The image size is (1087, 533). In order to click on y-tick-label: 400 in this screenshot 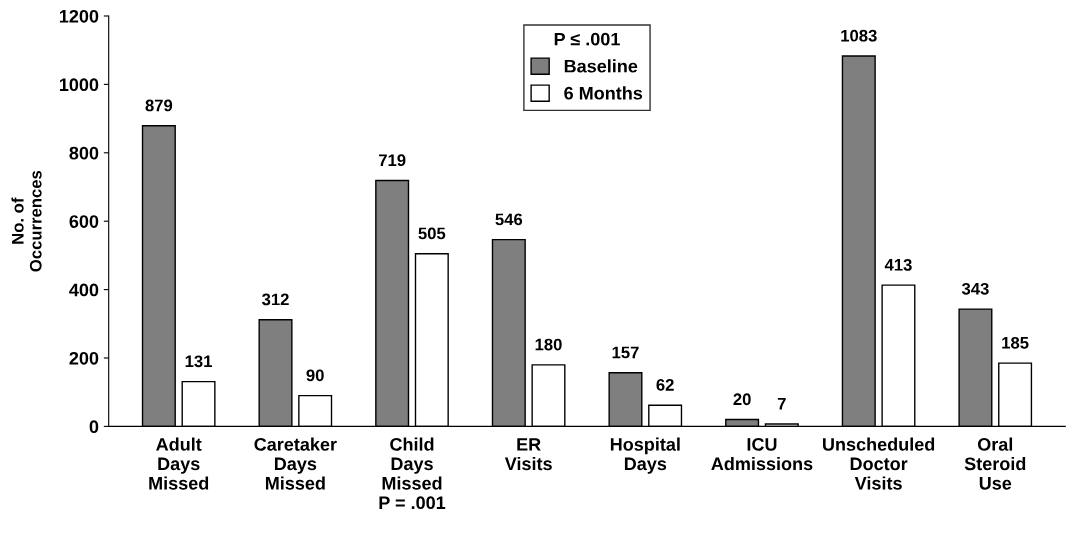, I will do `click(84, 290)`.